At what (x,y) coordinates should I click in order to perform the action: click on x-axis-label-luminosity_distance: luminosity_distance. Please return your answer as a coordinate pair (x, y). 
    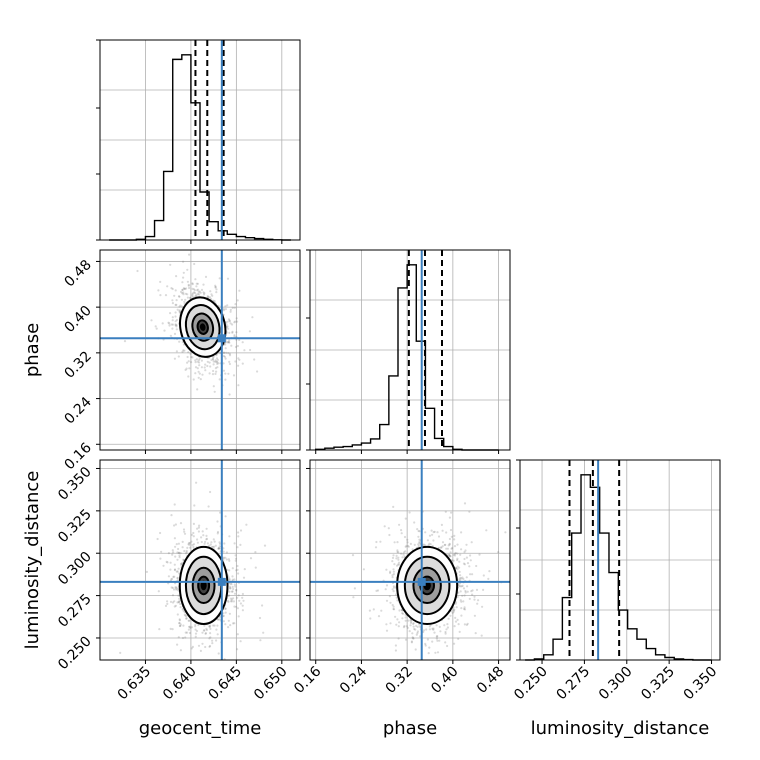
    Looking at the image, I should click on (620, 728).